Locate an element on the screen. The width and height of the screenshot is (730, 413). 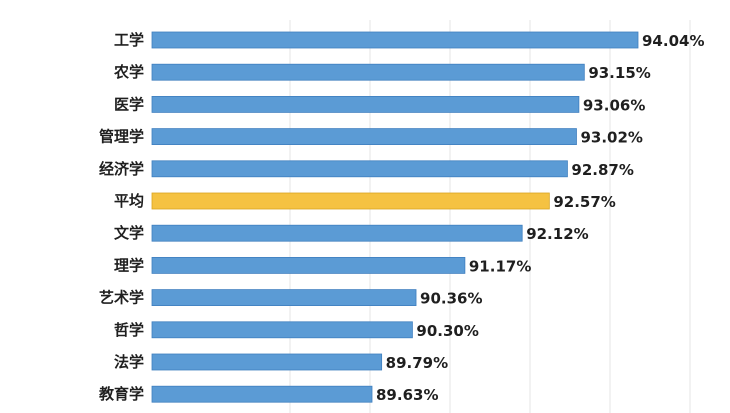
value-label: 90.36% is located at coordinates (451, 299).